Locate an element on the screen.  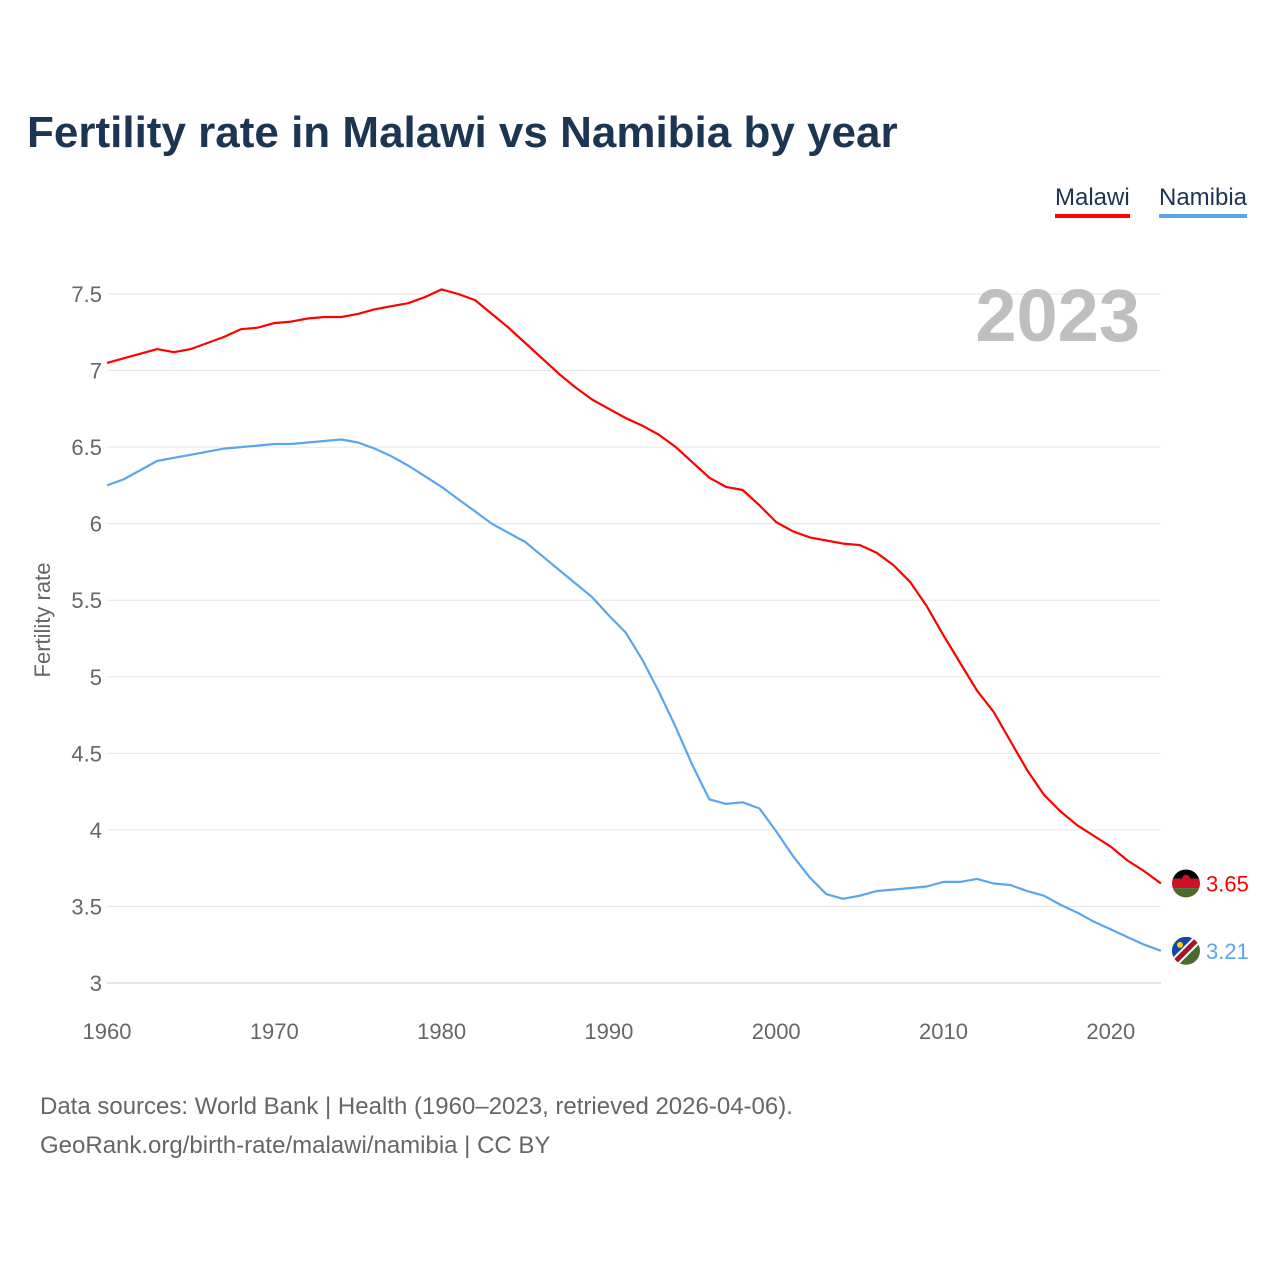
y-tick-label: 3 is located at coordinates (96, 983).